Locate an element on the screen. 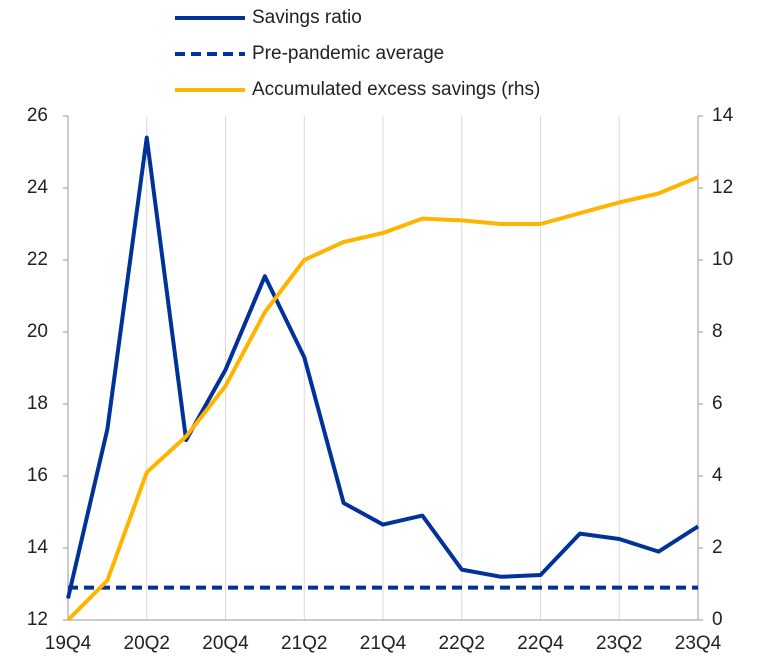  y2-tick-label: 6 is located at coordinates (717, 403).